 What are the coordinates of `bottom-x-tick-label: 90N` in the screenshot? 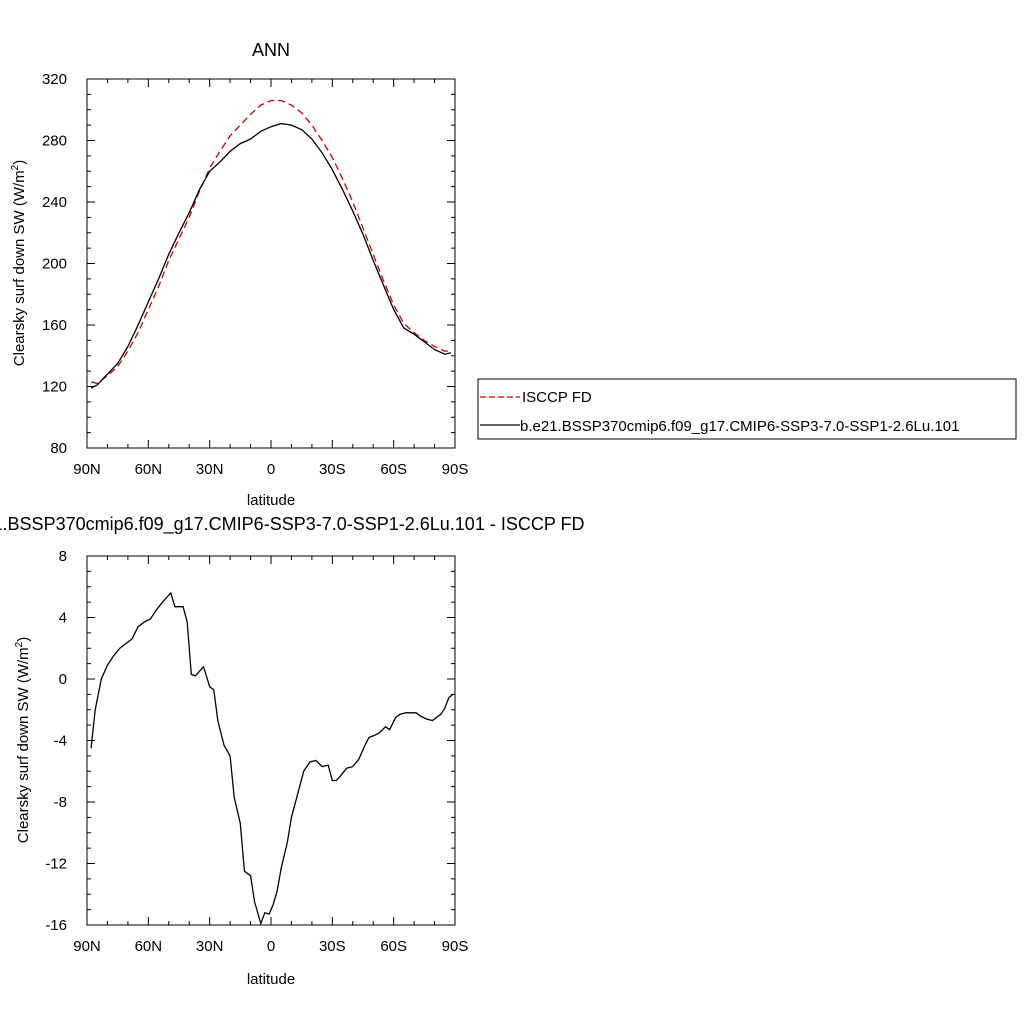 It's located at (87, 946).